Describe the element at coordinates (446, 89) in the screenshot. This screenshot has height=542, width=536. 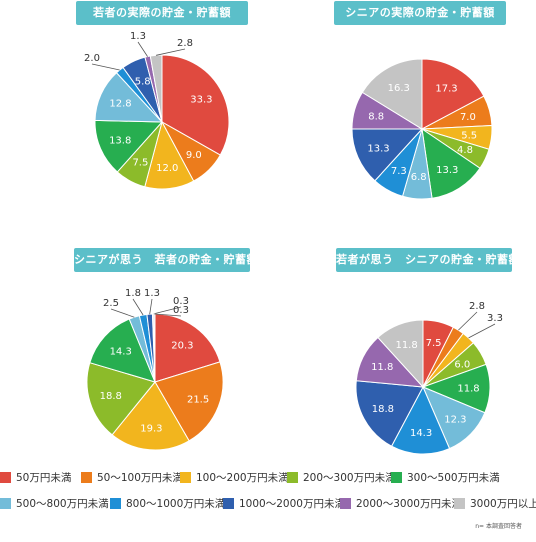
I see `data-label: 17.3` at that location.